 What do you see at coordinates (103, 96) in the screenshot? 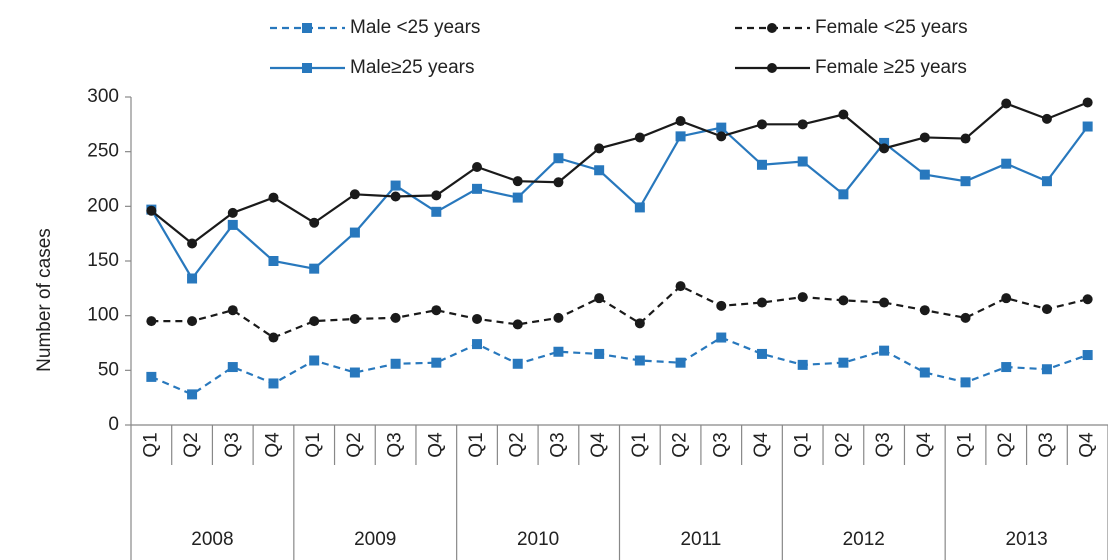
I see `y-tick-label: 300` at bounding box center [103, 96].